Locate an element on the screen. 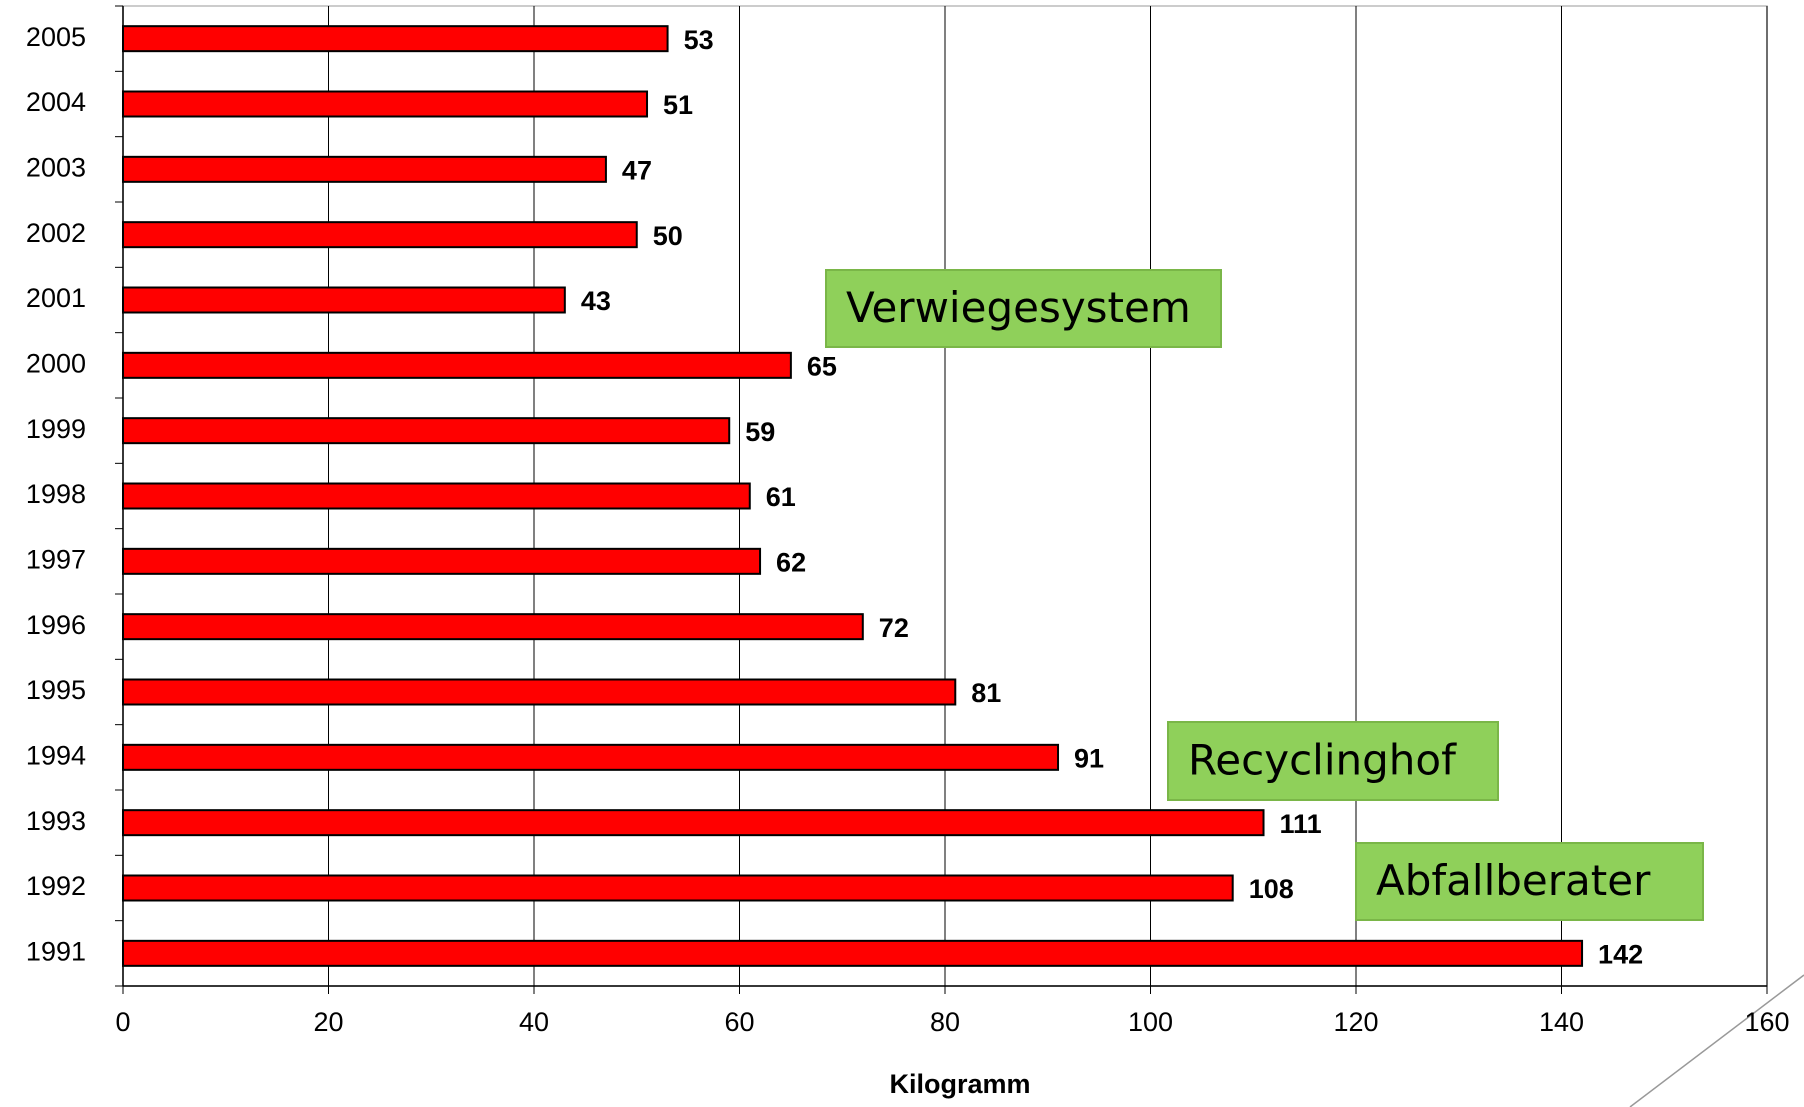  y-tick-label: 1992 is located at coordinates (56, 886).